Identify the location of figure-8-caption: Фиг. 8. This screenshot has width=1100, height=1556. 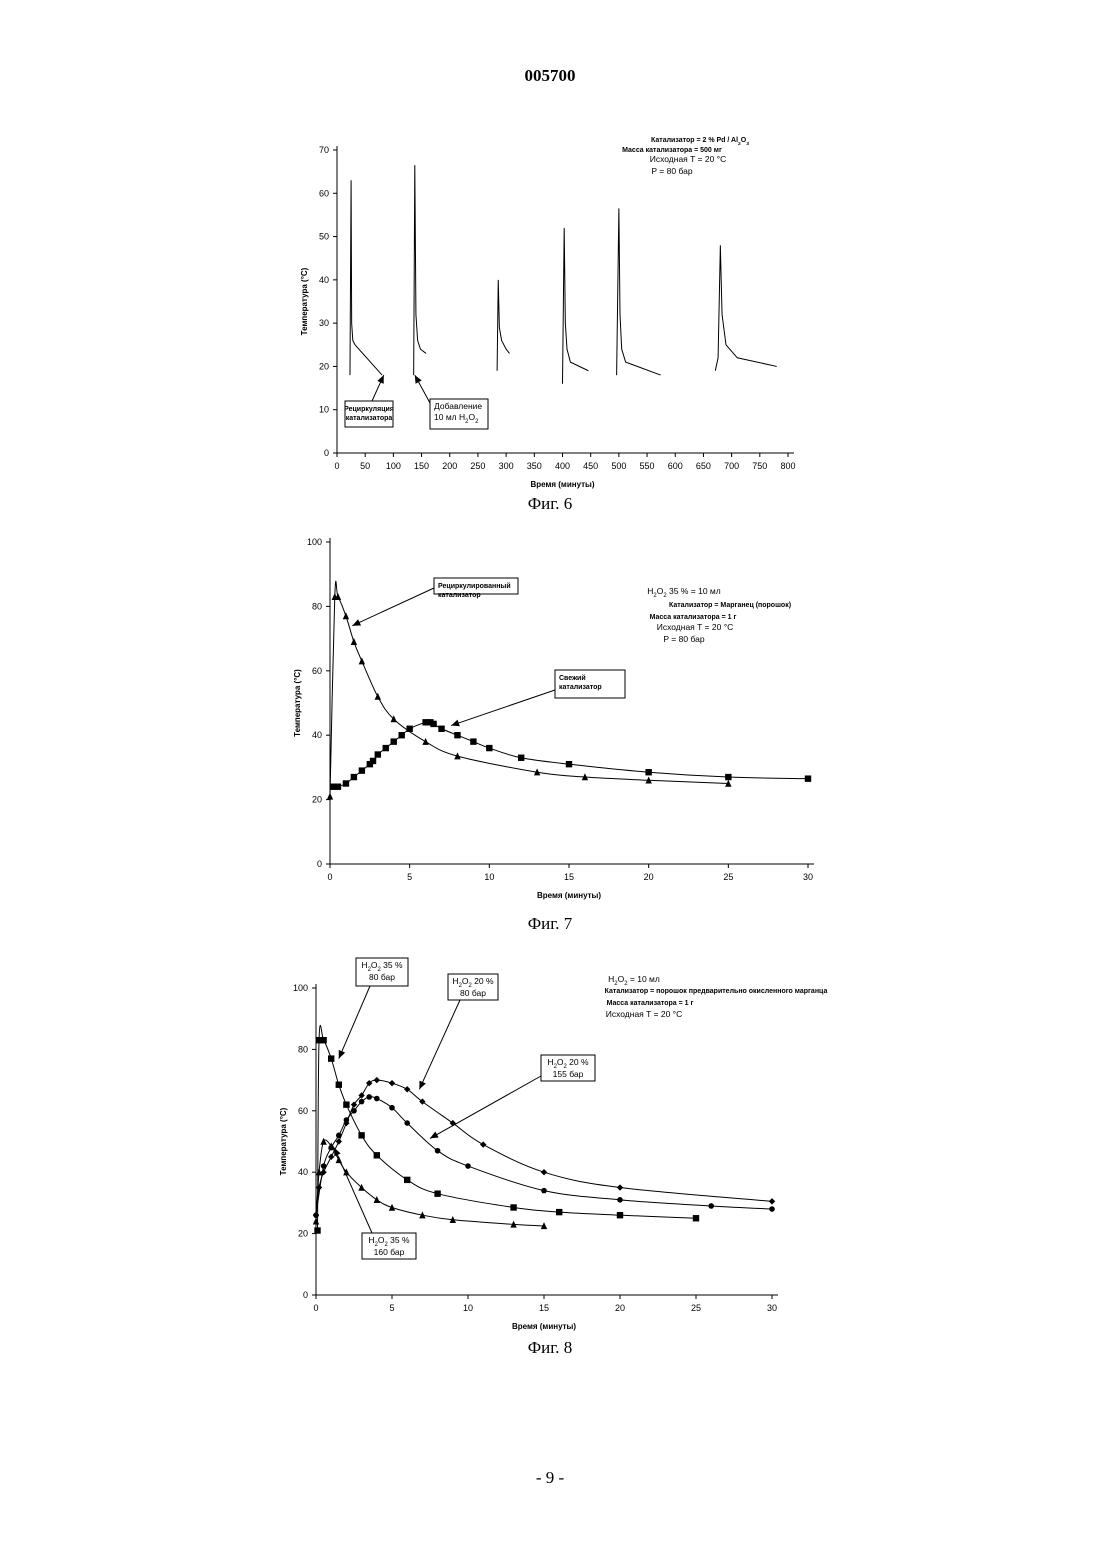
(550, 1348).